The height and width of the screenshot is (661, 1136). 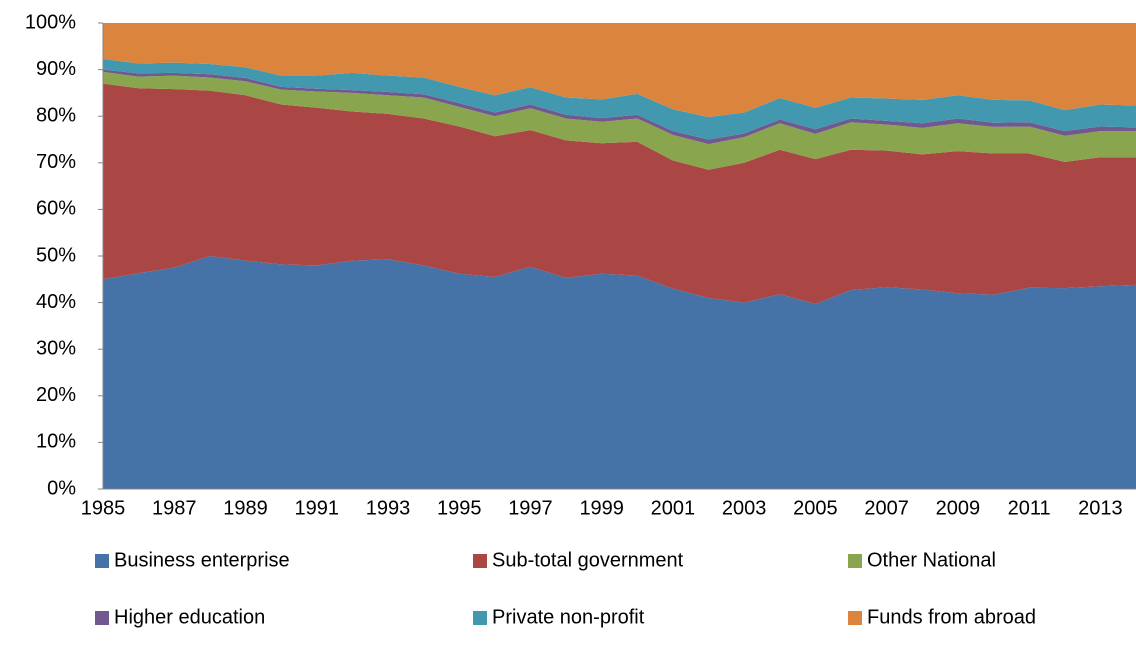 What do you see at coordinates (951, 617) in the screenshot?
I see `legend-label: Funds from abroad` at bounding box center [951, 617].